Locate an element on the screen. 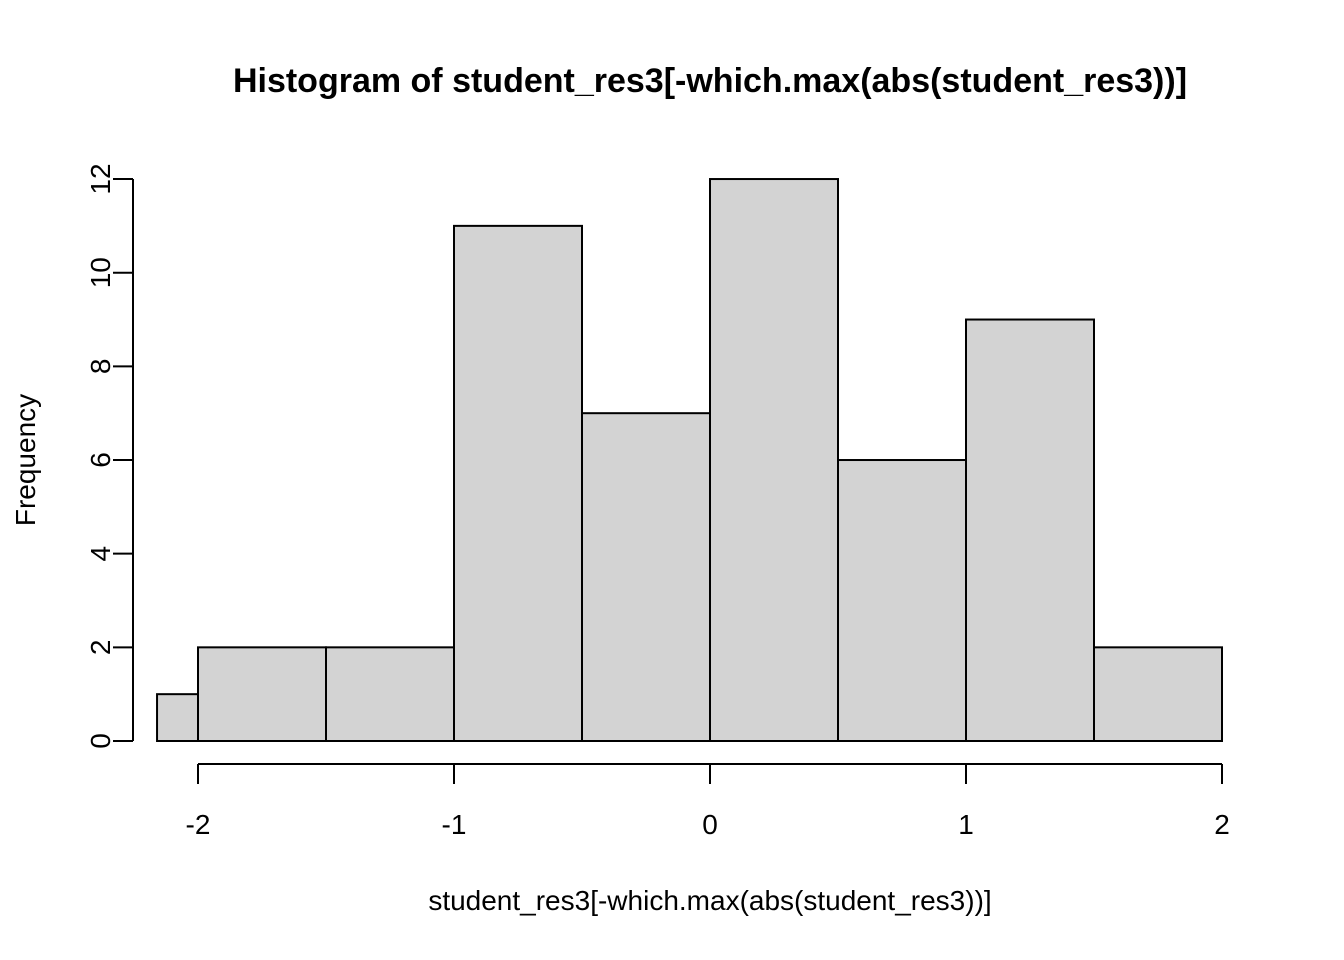 This screenshot has height=960, width=1344. y-tick-label-1: 2 is located at coordinates (100, 648).